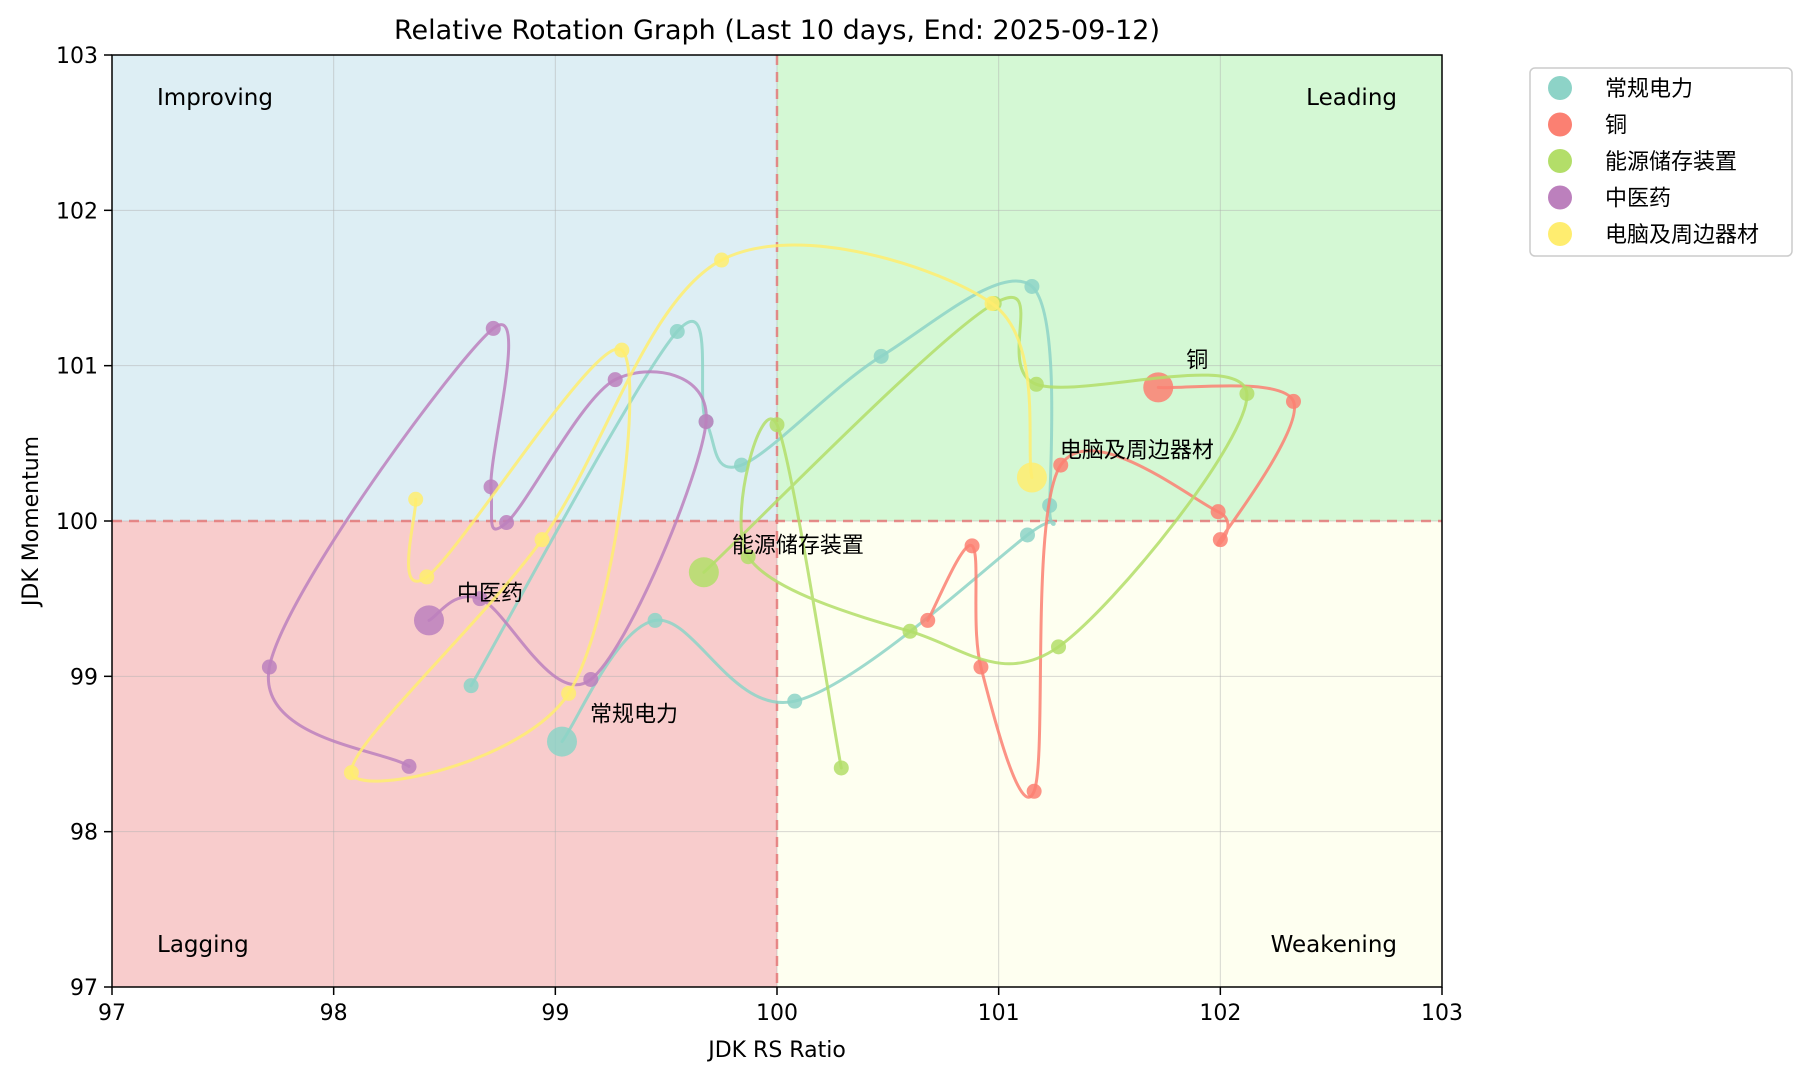 The image size is (1809, 1084). I want to click on legend-label: 铜, so click(1616, 126).